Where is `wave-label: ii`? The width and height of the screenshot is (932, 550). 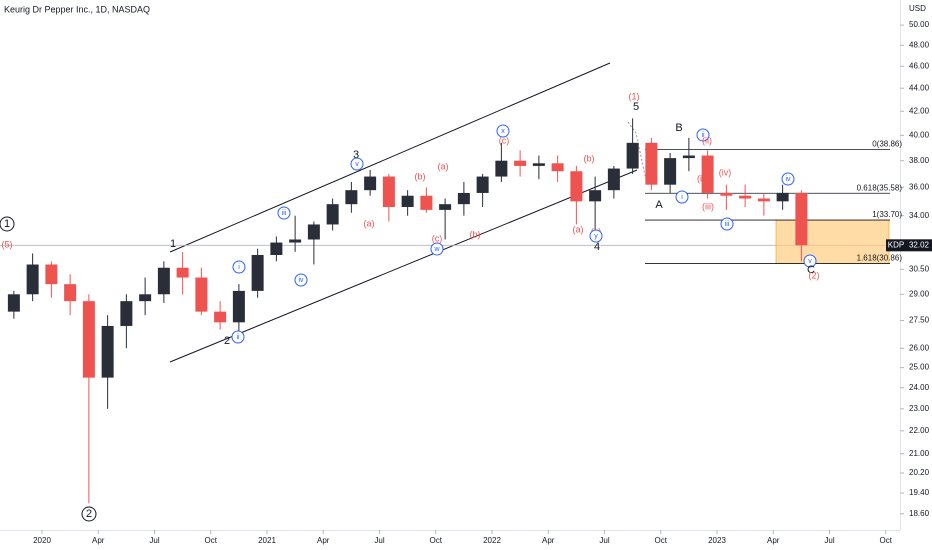 wave-label: ii is located at coordinates (703, 135).